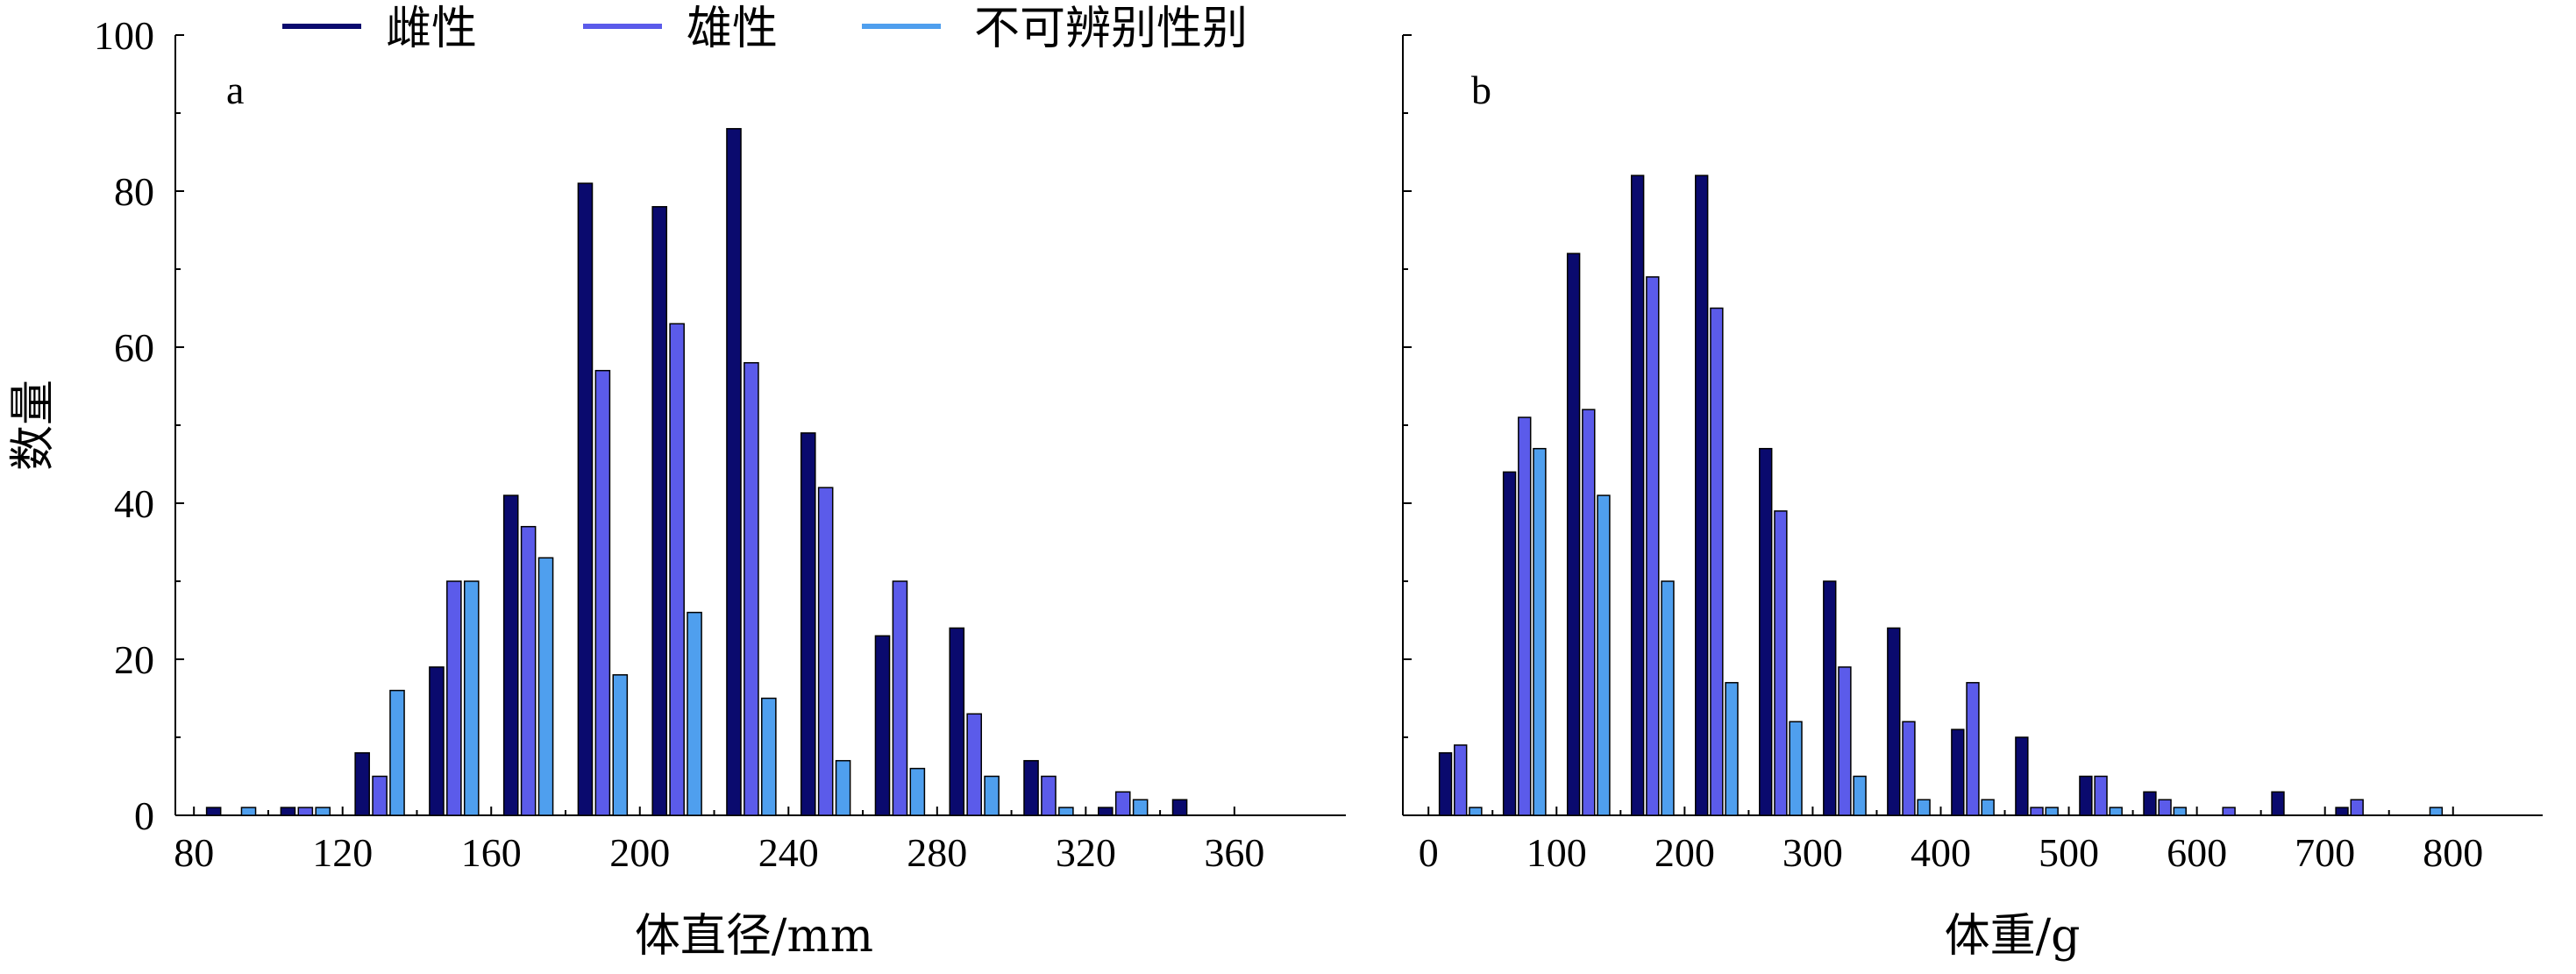  What do you see at coordinates (2453, 852) in the screenshot?
I see `x-tick-label: 800` at bounding box center [2453, 852].